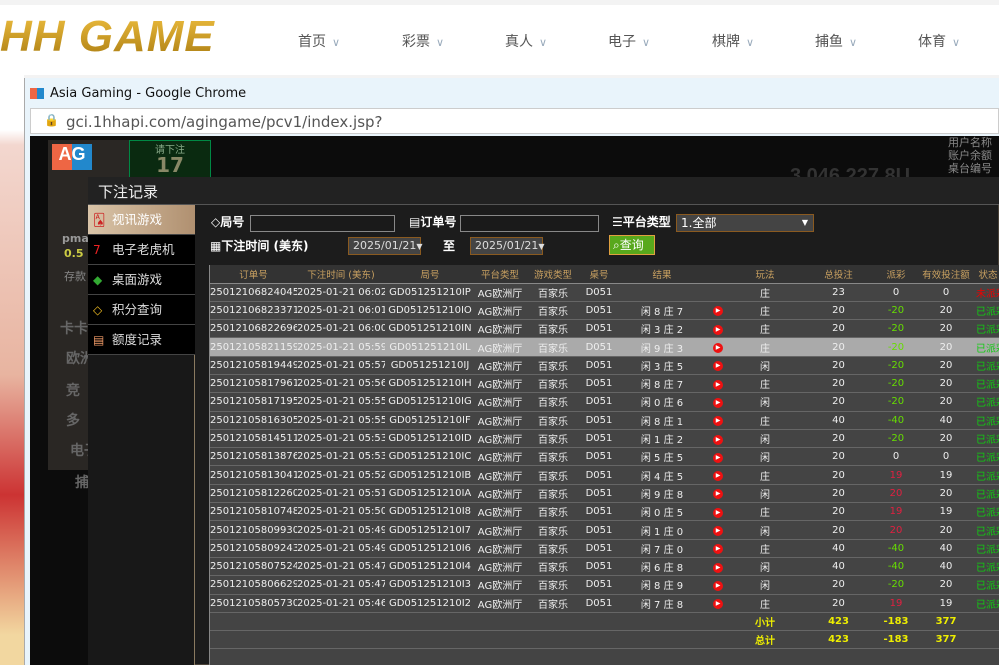 This screenshot has height=665, width=999. Describe the element at coordinates (385, 246) in the screenshot. I see `date-from-picker: 2025/01/21▼` at that location.